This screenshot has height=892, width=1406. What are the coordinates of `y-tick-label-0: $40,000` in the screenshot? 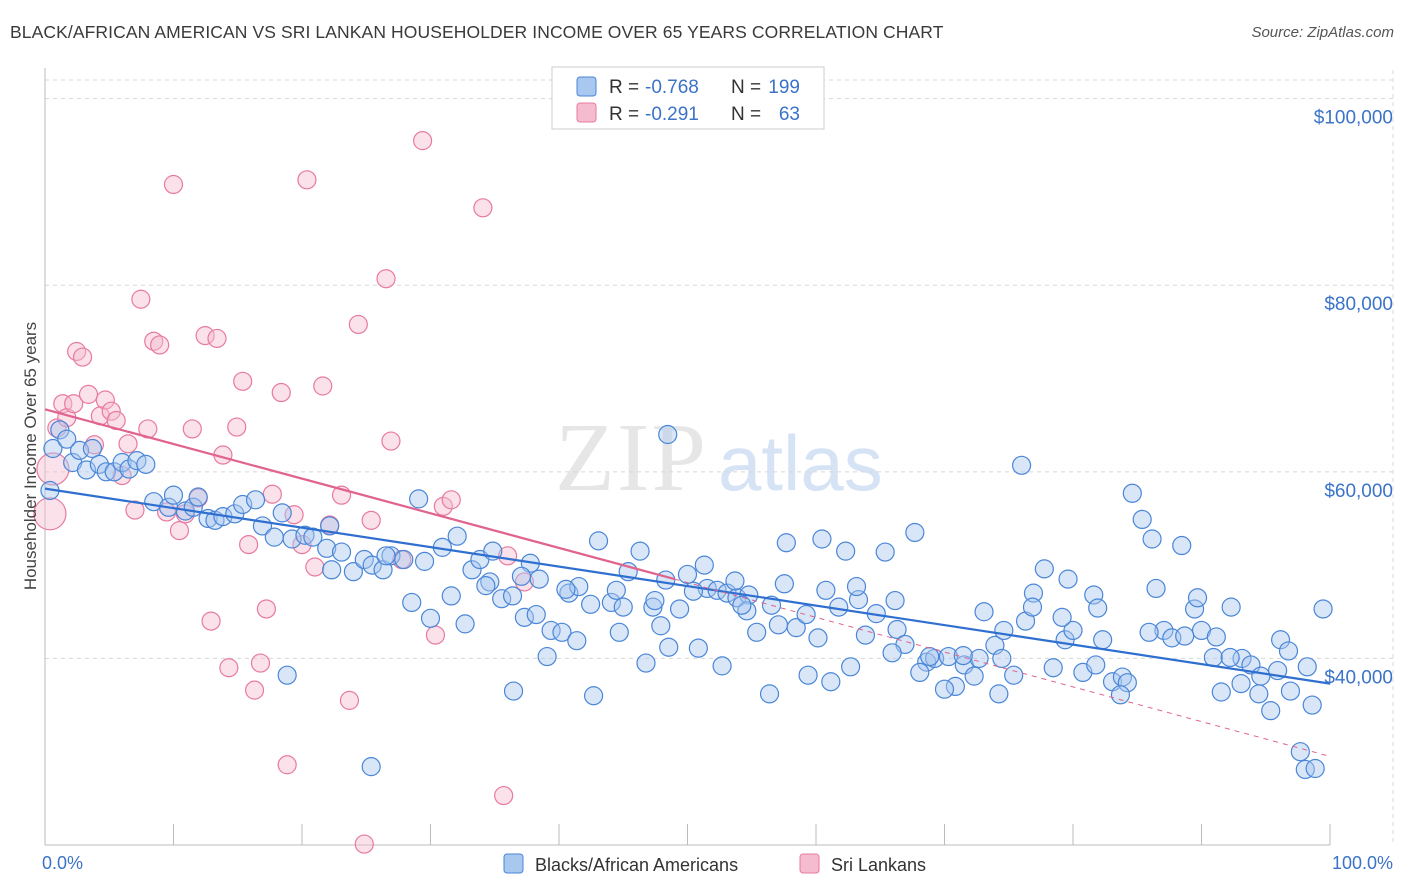 It's located at (1358, 677).